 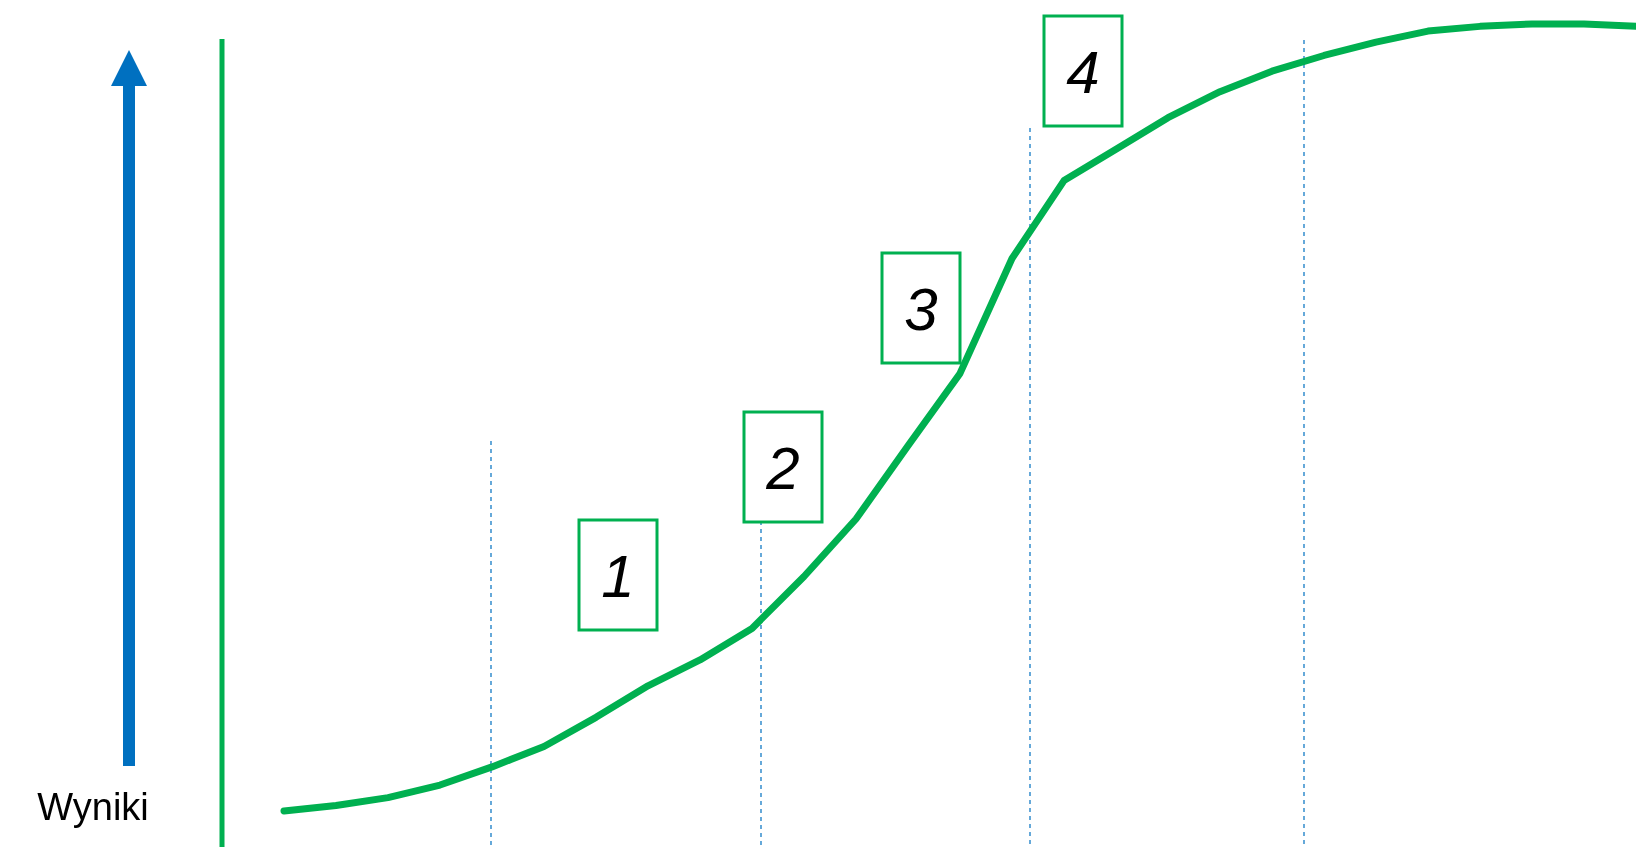 What do you see at coordinates (1083, 72) in the screenshot?
I see `annotation: 4` at bounding box center [1083, 72].